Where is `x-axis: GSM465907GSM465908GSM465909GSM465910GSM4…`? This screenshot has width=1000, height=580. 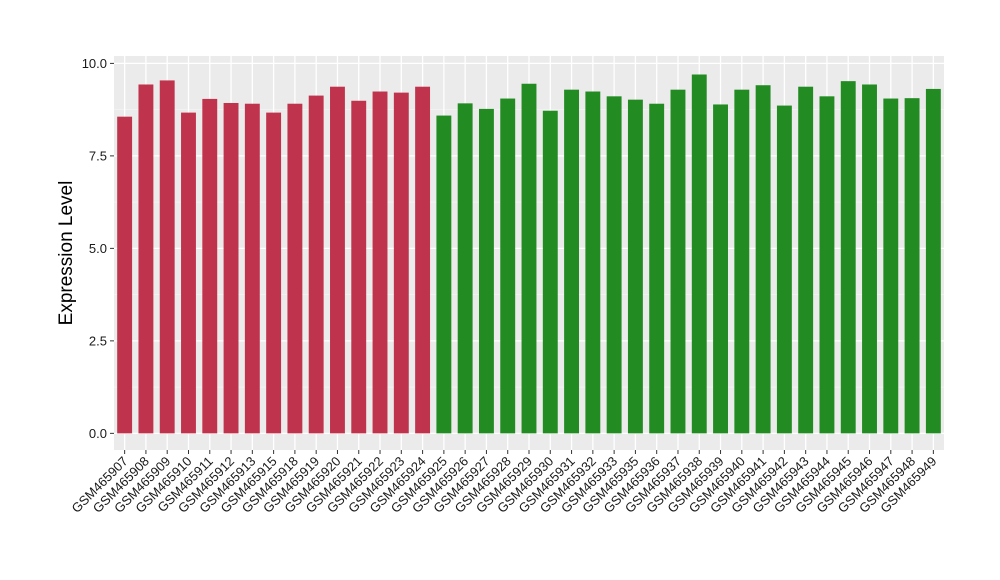
x-axis: GSM465907GSM465908GSM465909GSM465910GSM4… is located at coordinates (504, 483).